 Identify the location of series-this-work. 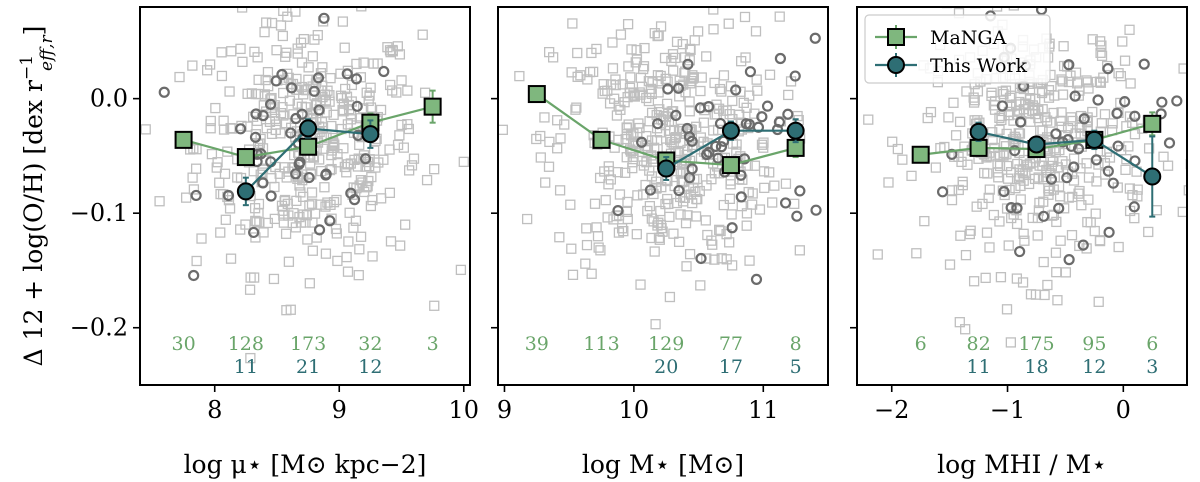
(1065, 169).